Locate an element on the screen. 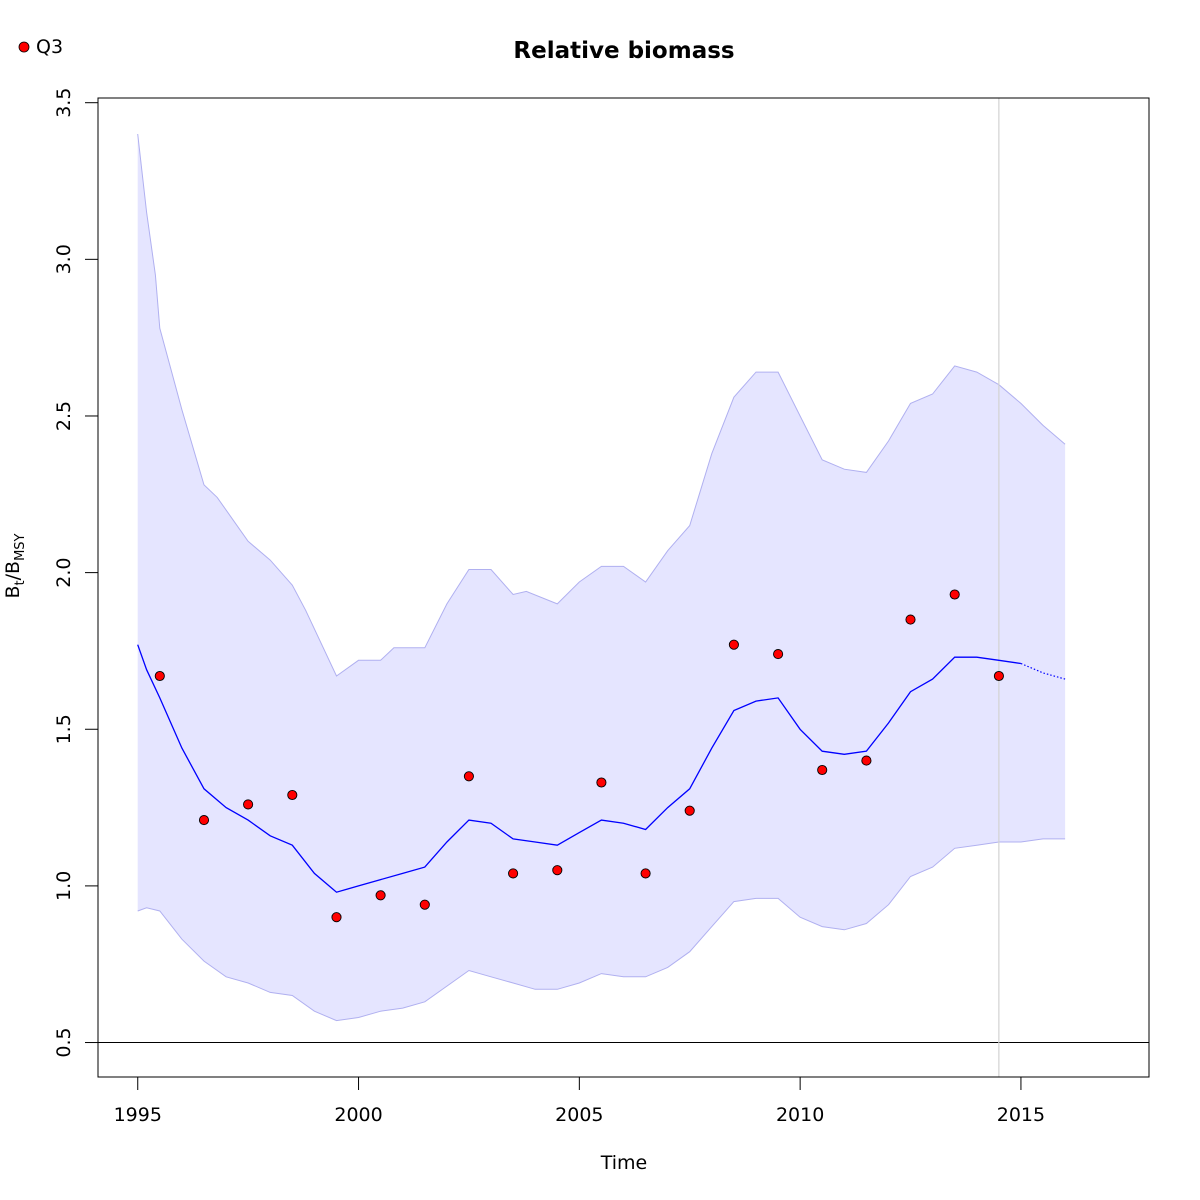 The image size is (1200, 1200). y-tick-label: 3.5 is located at coordinates (64, 103).